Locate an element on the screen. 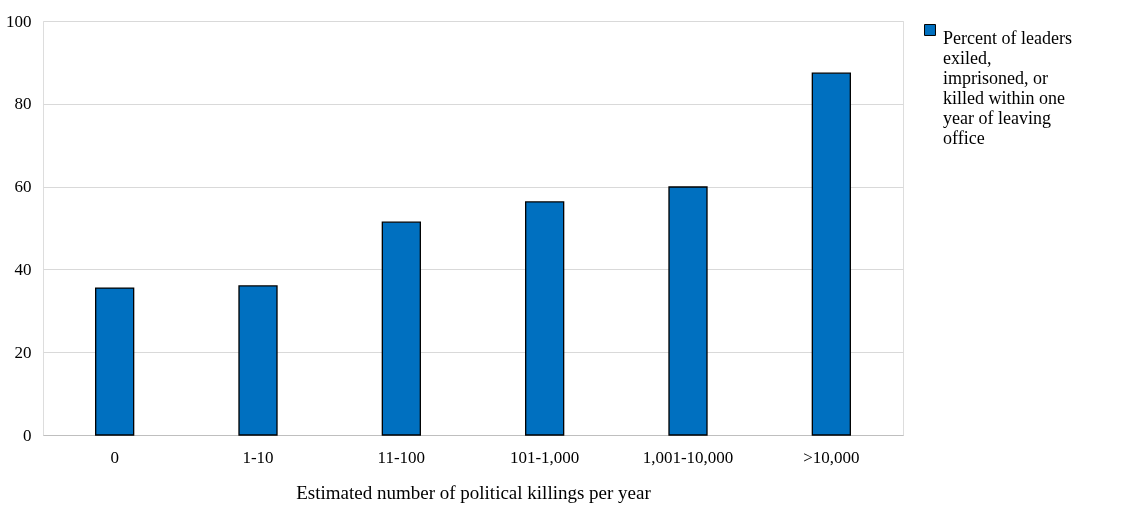  y-tick-label: 100 is located at coordinates (19, 21).